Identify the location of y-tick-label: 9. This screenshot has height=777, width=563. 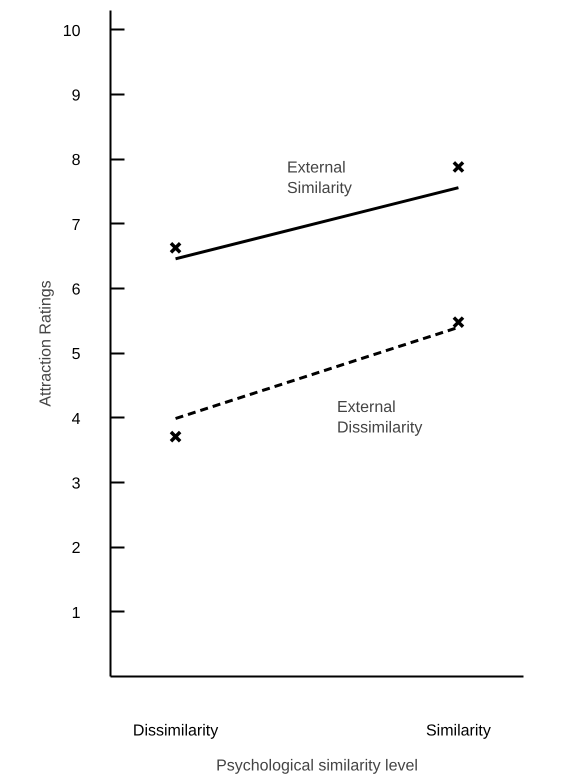
(76, 96).